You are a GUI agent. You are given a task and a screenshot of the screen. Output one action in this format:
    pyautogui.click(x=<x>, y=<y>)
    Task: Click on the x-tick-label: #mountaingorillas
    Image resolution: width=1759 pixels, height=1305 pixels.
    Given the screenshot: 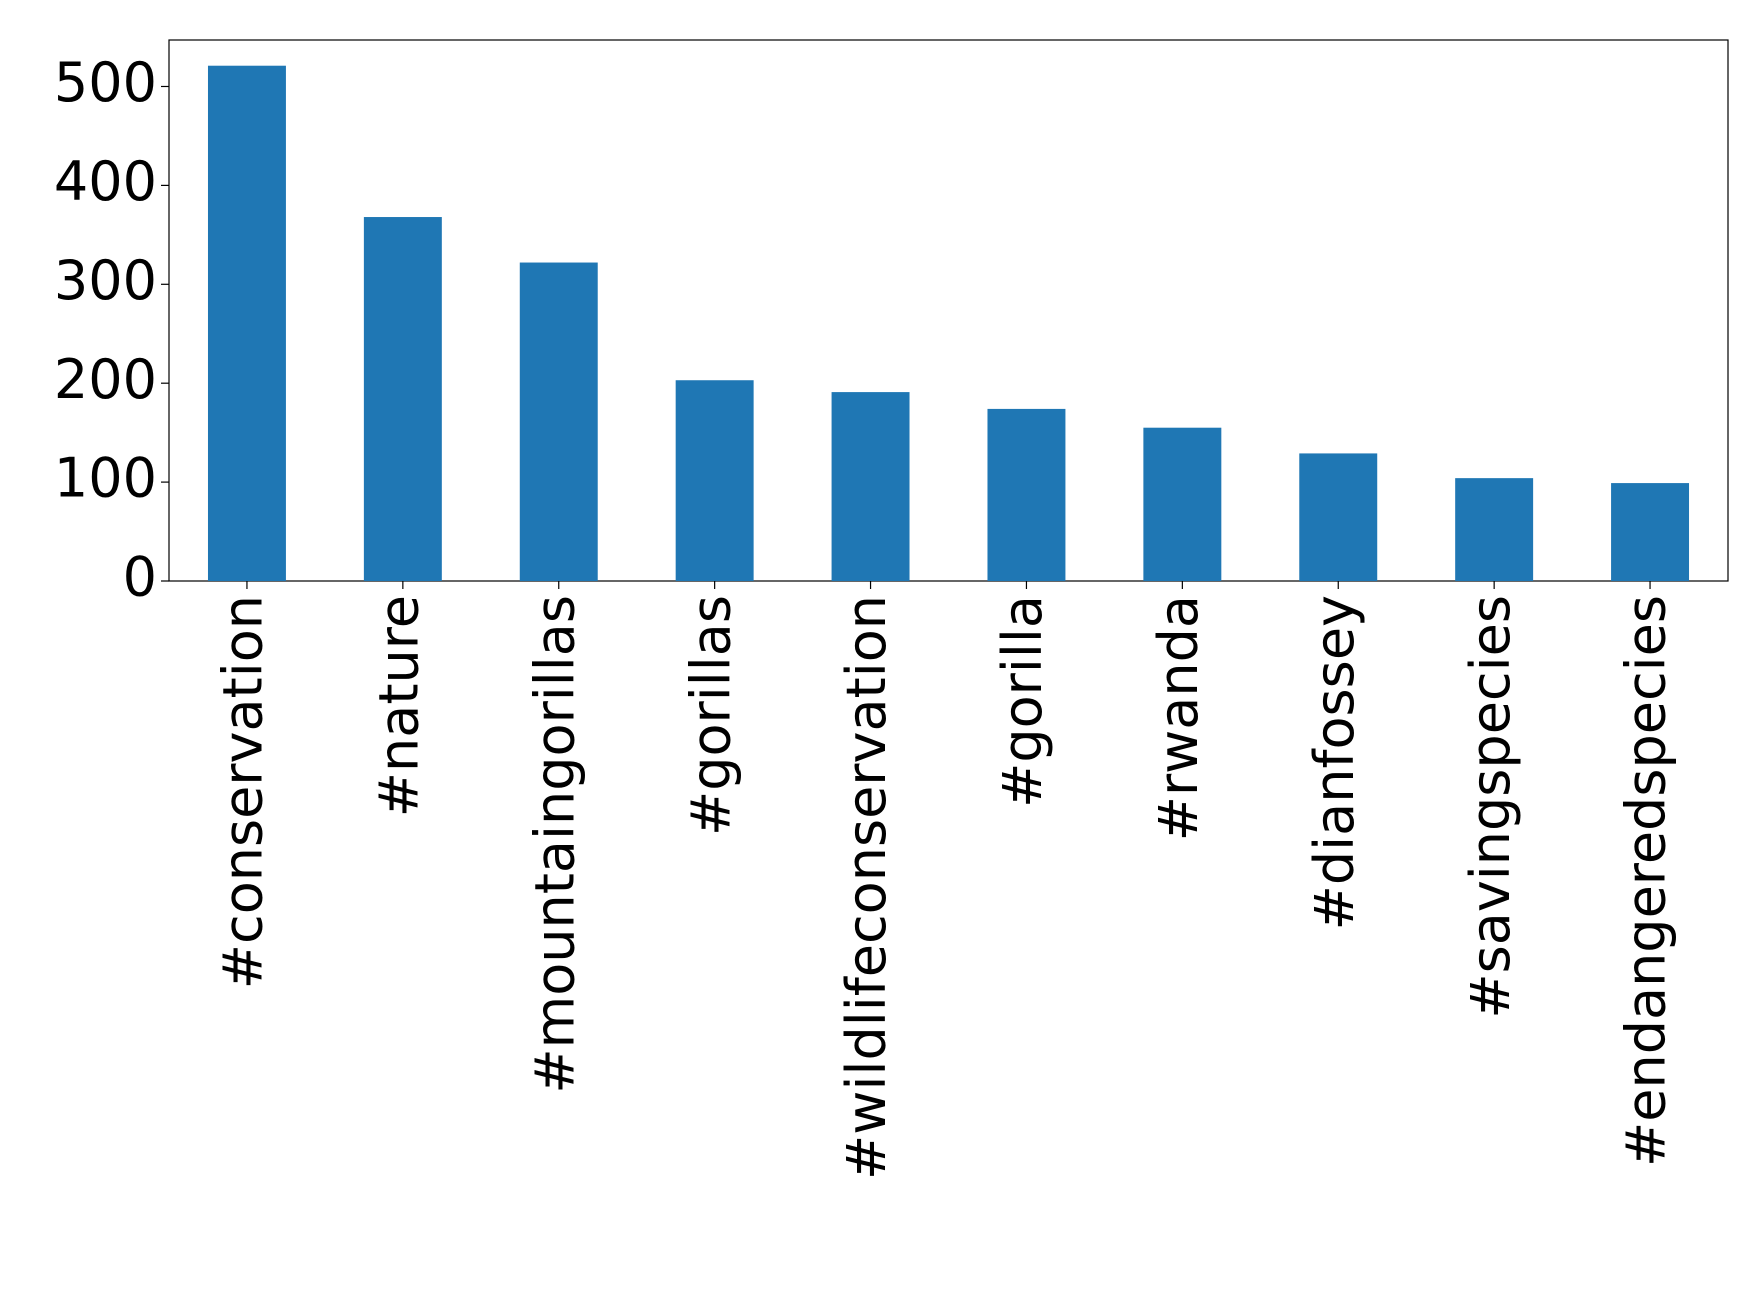 What is the action you would take?
    pyautogui.click(x=554, y=844)
    